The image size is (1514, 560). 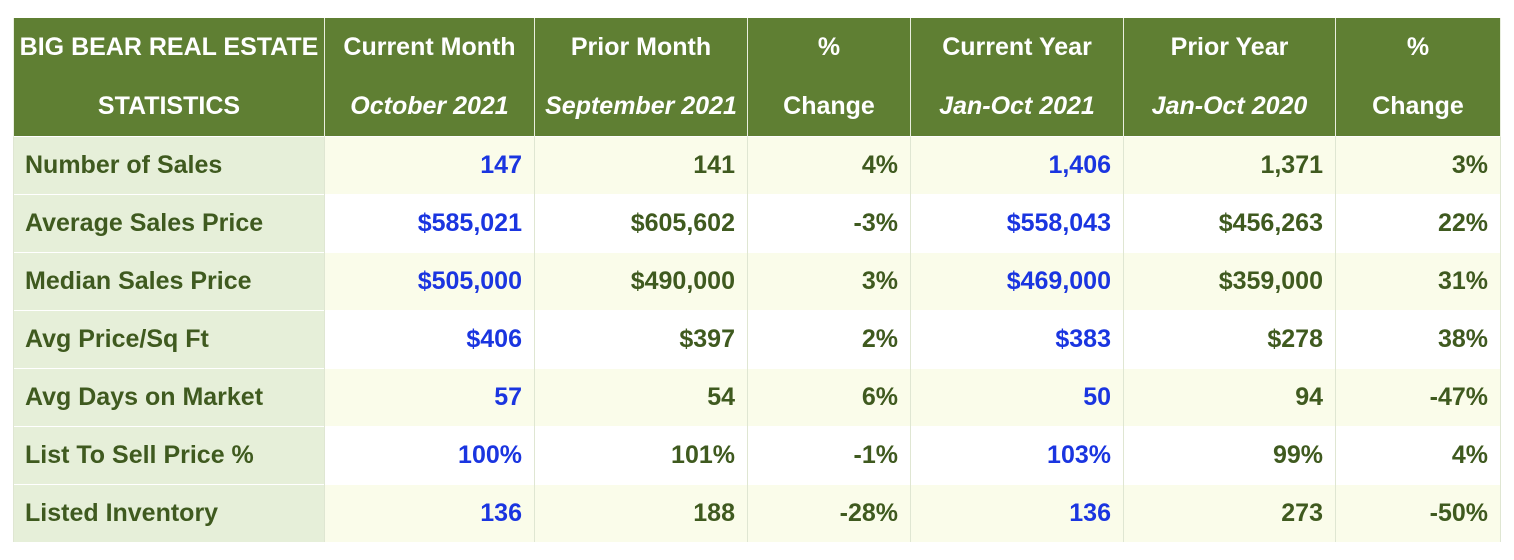 What do you see at coordinates (169, 397) in the screenshot?
I see `row-label: Avg Days on Market` at bounding box center [169, 397].